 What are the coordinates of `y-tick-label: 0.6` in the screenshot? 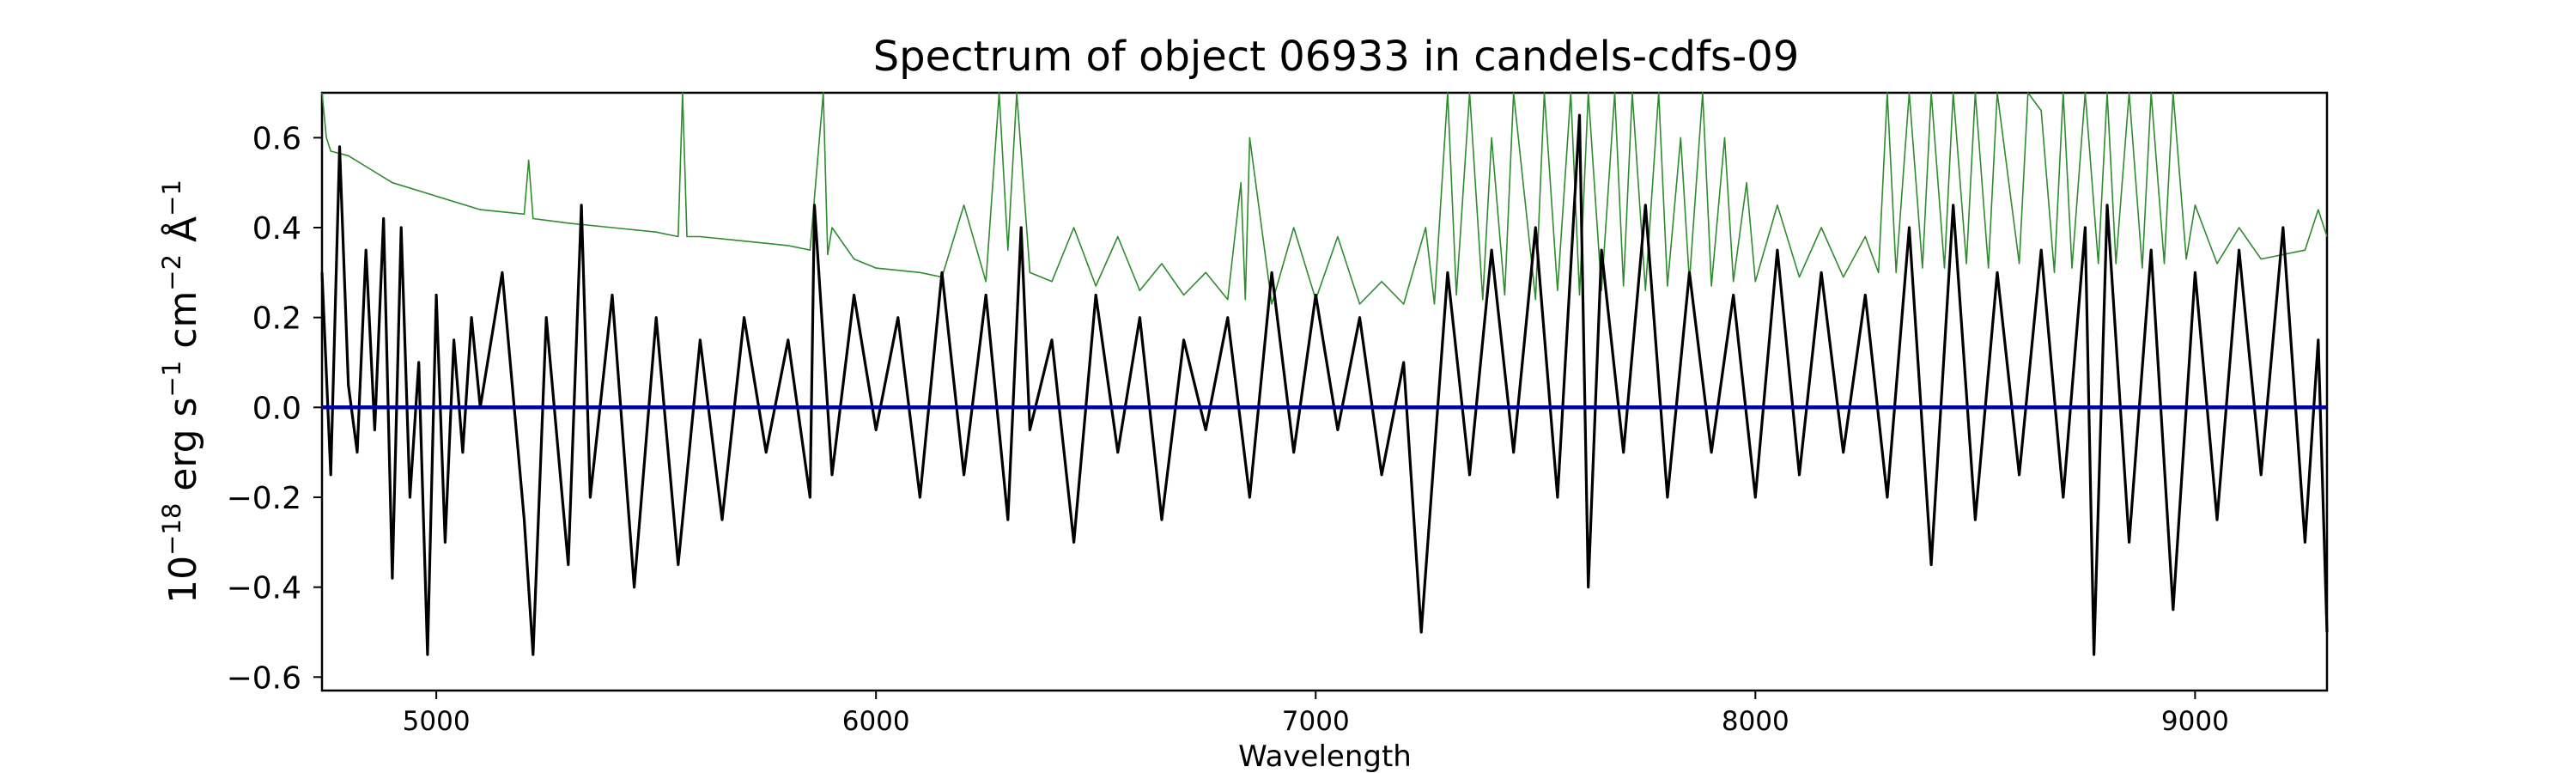 It's located at (276, 138).